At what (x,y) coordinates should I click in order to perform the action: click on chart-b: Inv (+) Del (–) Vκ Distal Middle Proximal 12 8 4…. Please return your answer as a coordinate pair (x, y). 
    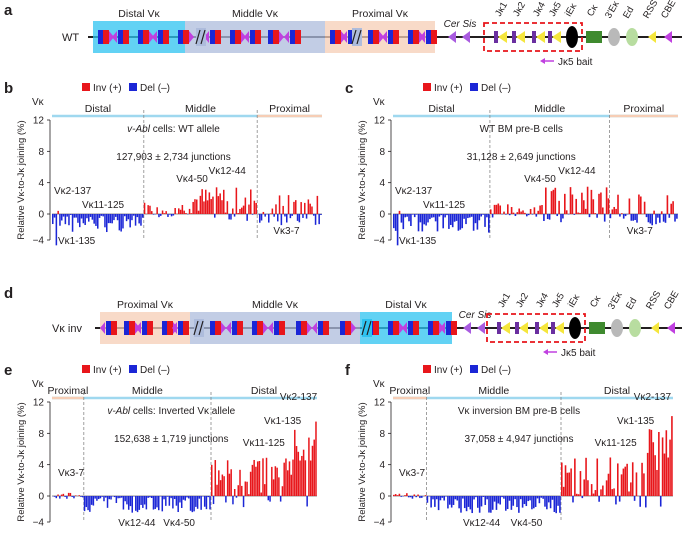
    Looking at the image, I should click on (169, 165).